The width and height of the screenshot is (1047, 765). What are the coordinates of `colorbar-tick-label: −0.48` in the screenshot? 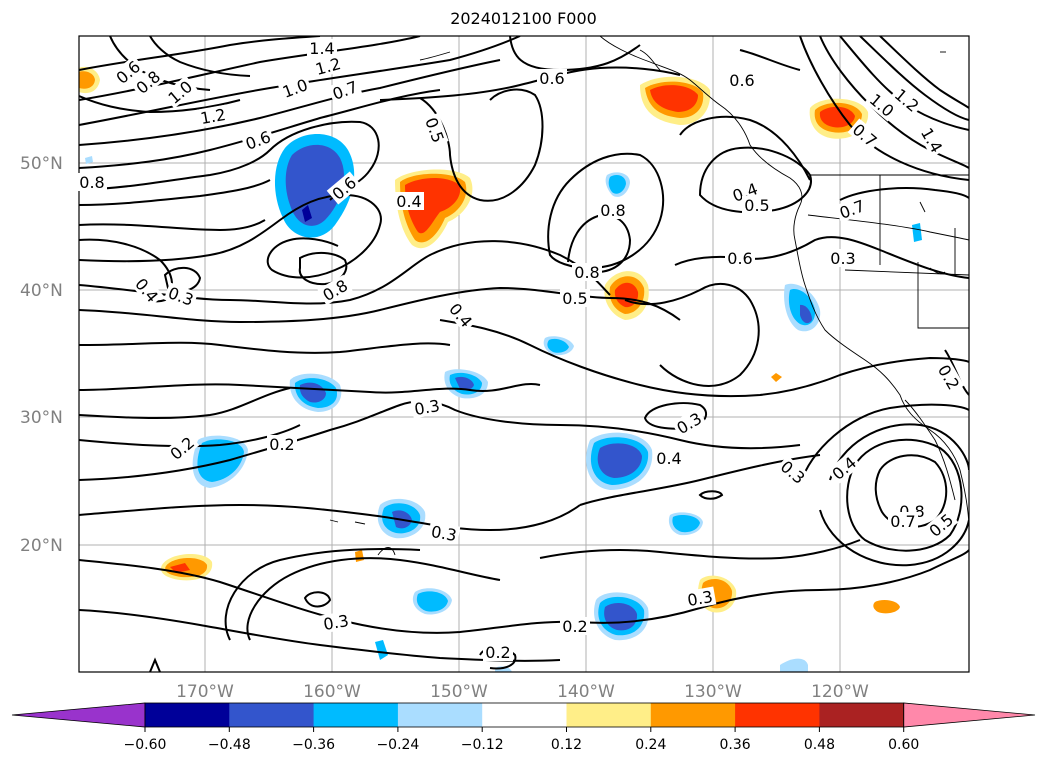 It's located at (229, 745).